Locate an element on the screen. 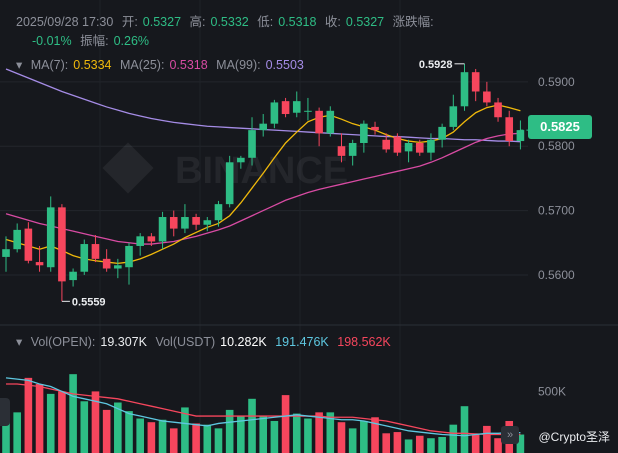 This screenshot has width=618, height=453. ma25-value: 0.5318 is located at coordinates (188, 65).